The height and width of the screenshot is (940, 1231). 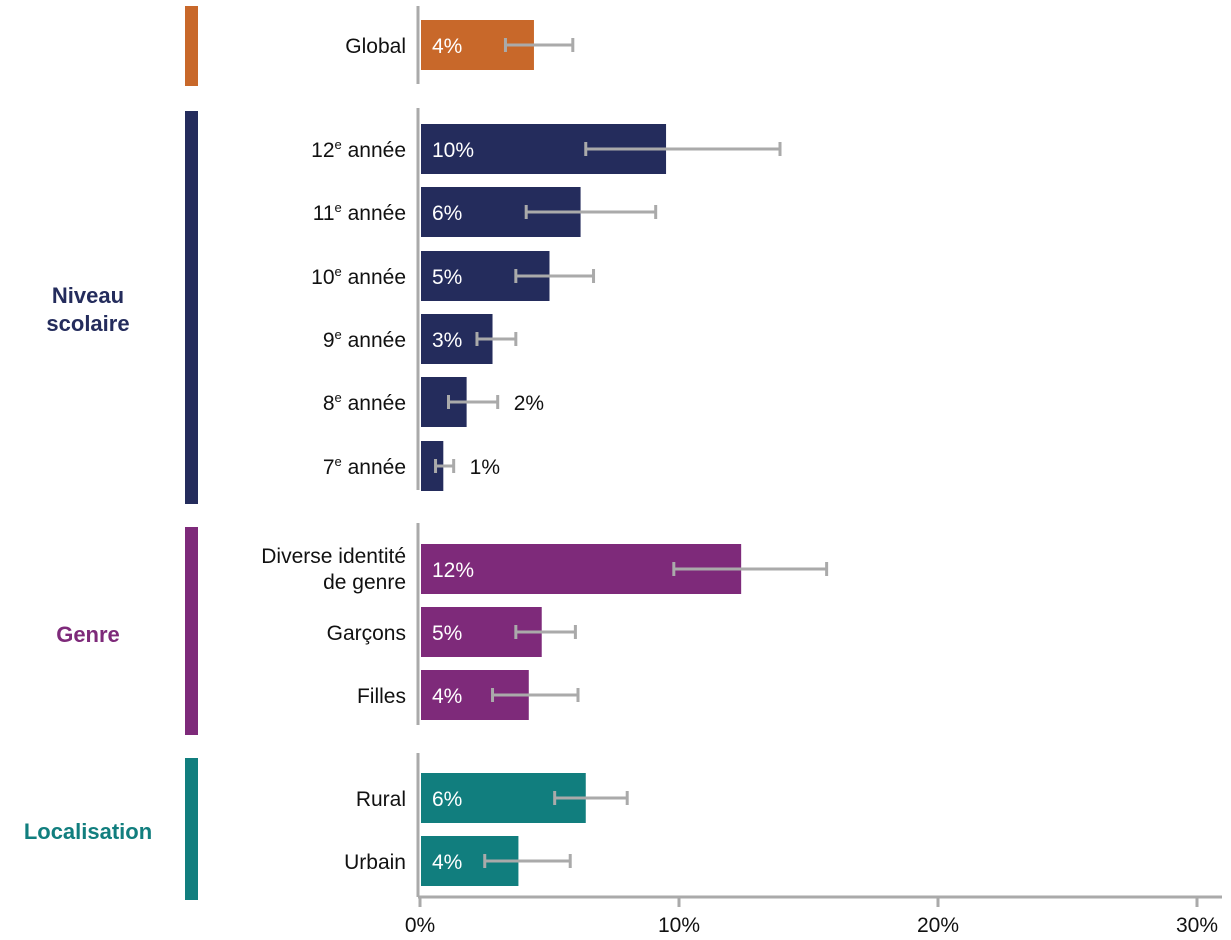 What do you see at coordinates (87, 323) in the screenshot?
I see `group-label: scolaire` at bounding box center [87, 323].